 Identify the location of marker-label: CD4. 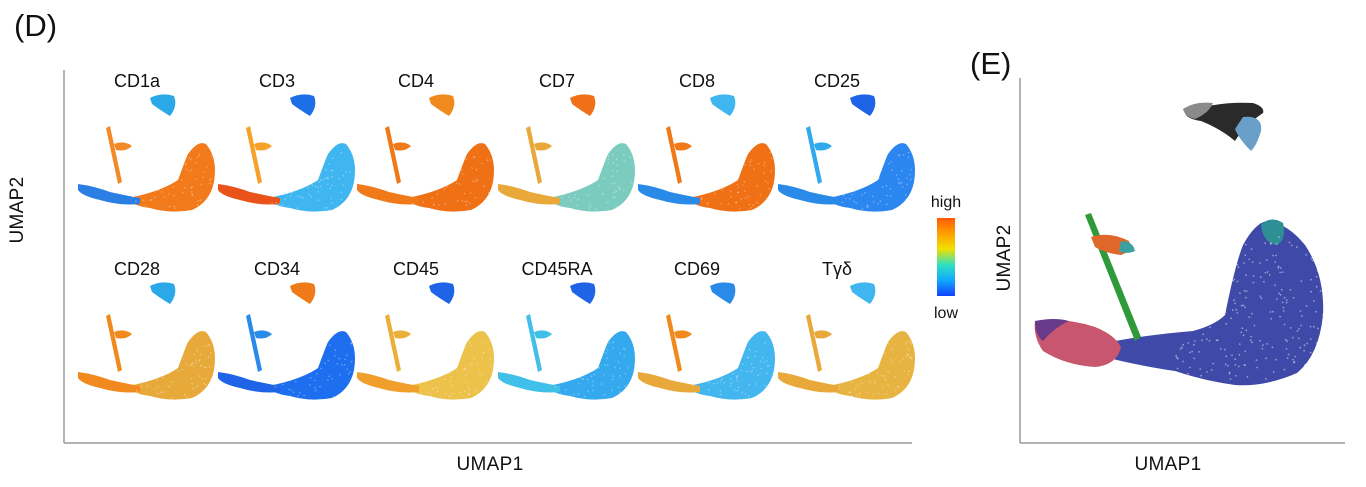
(415, 81).